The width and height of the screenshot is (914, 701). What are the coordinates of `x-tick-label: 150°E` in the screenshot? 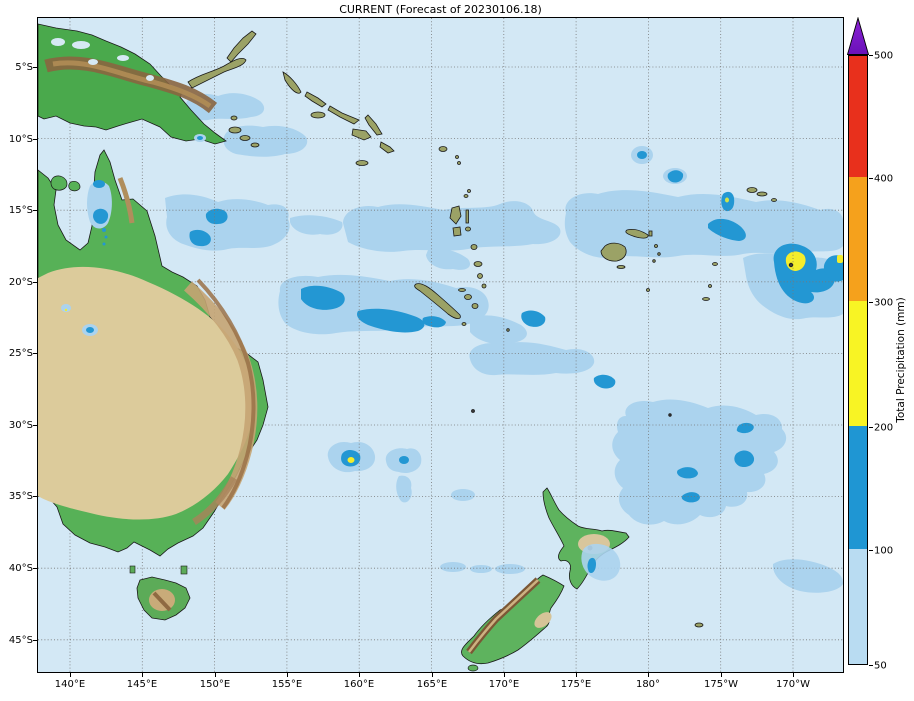 It's located at (215, 684).